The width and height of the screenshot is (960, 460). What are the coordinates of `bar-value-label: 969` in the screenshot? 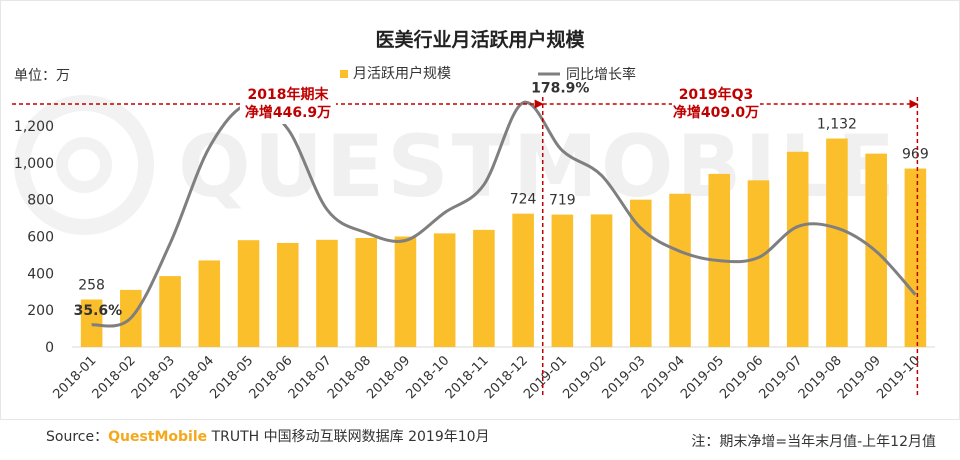 It's located at (915, 155).